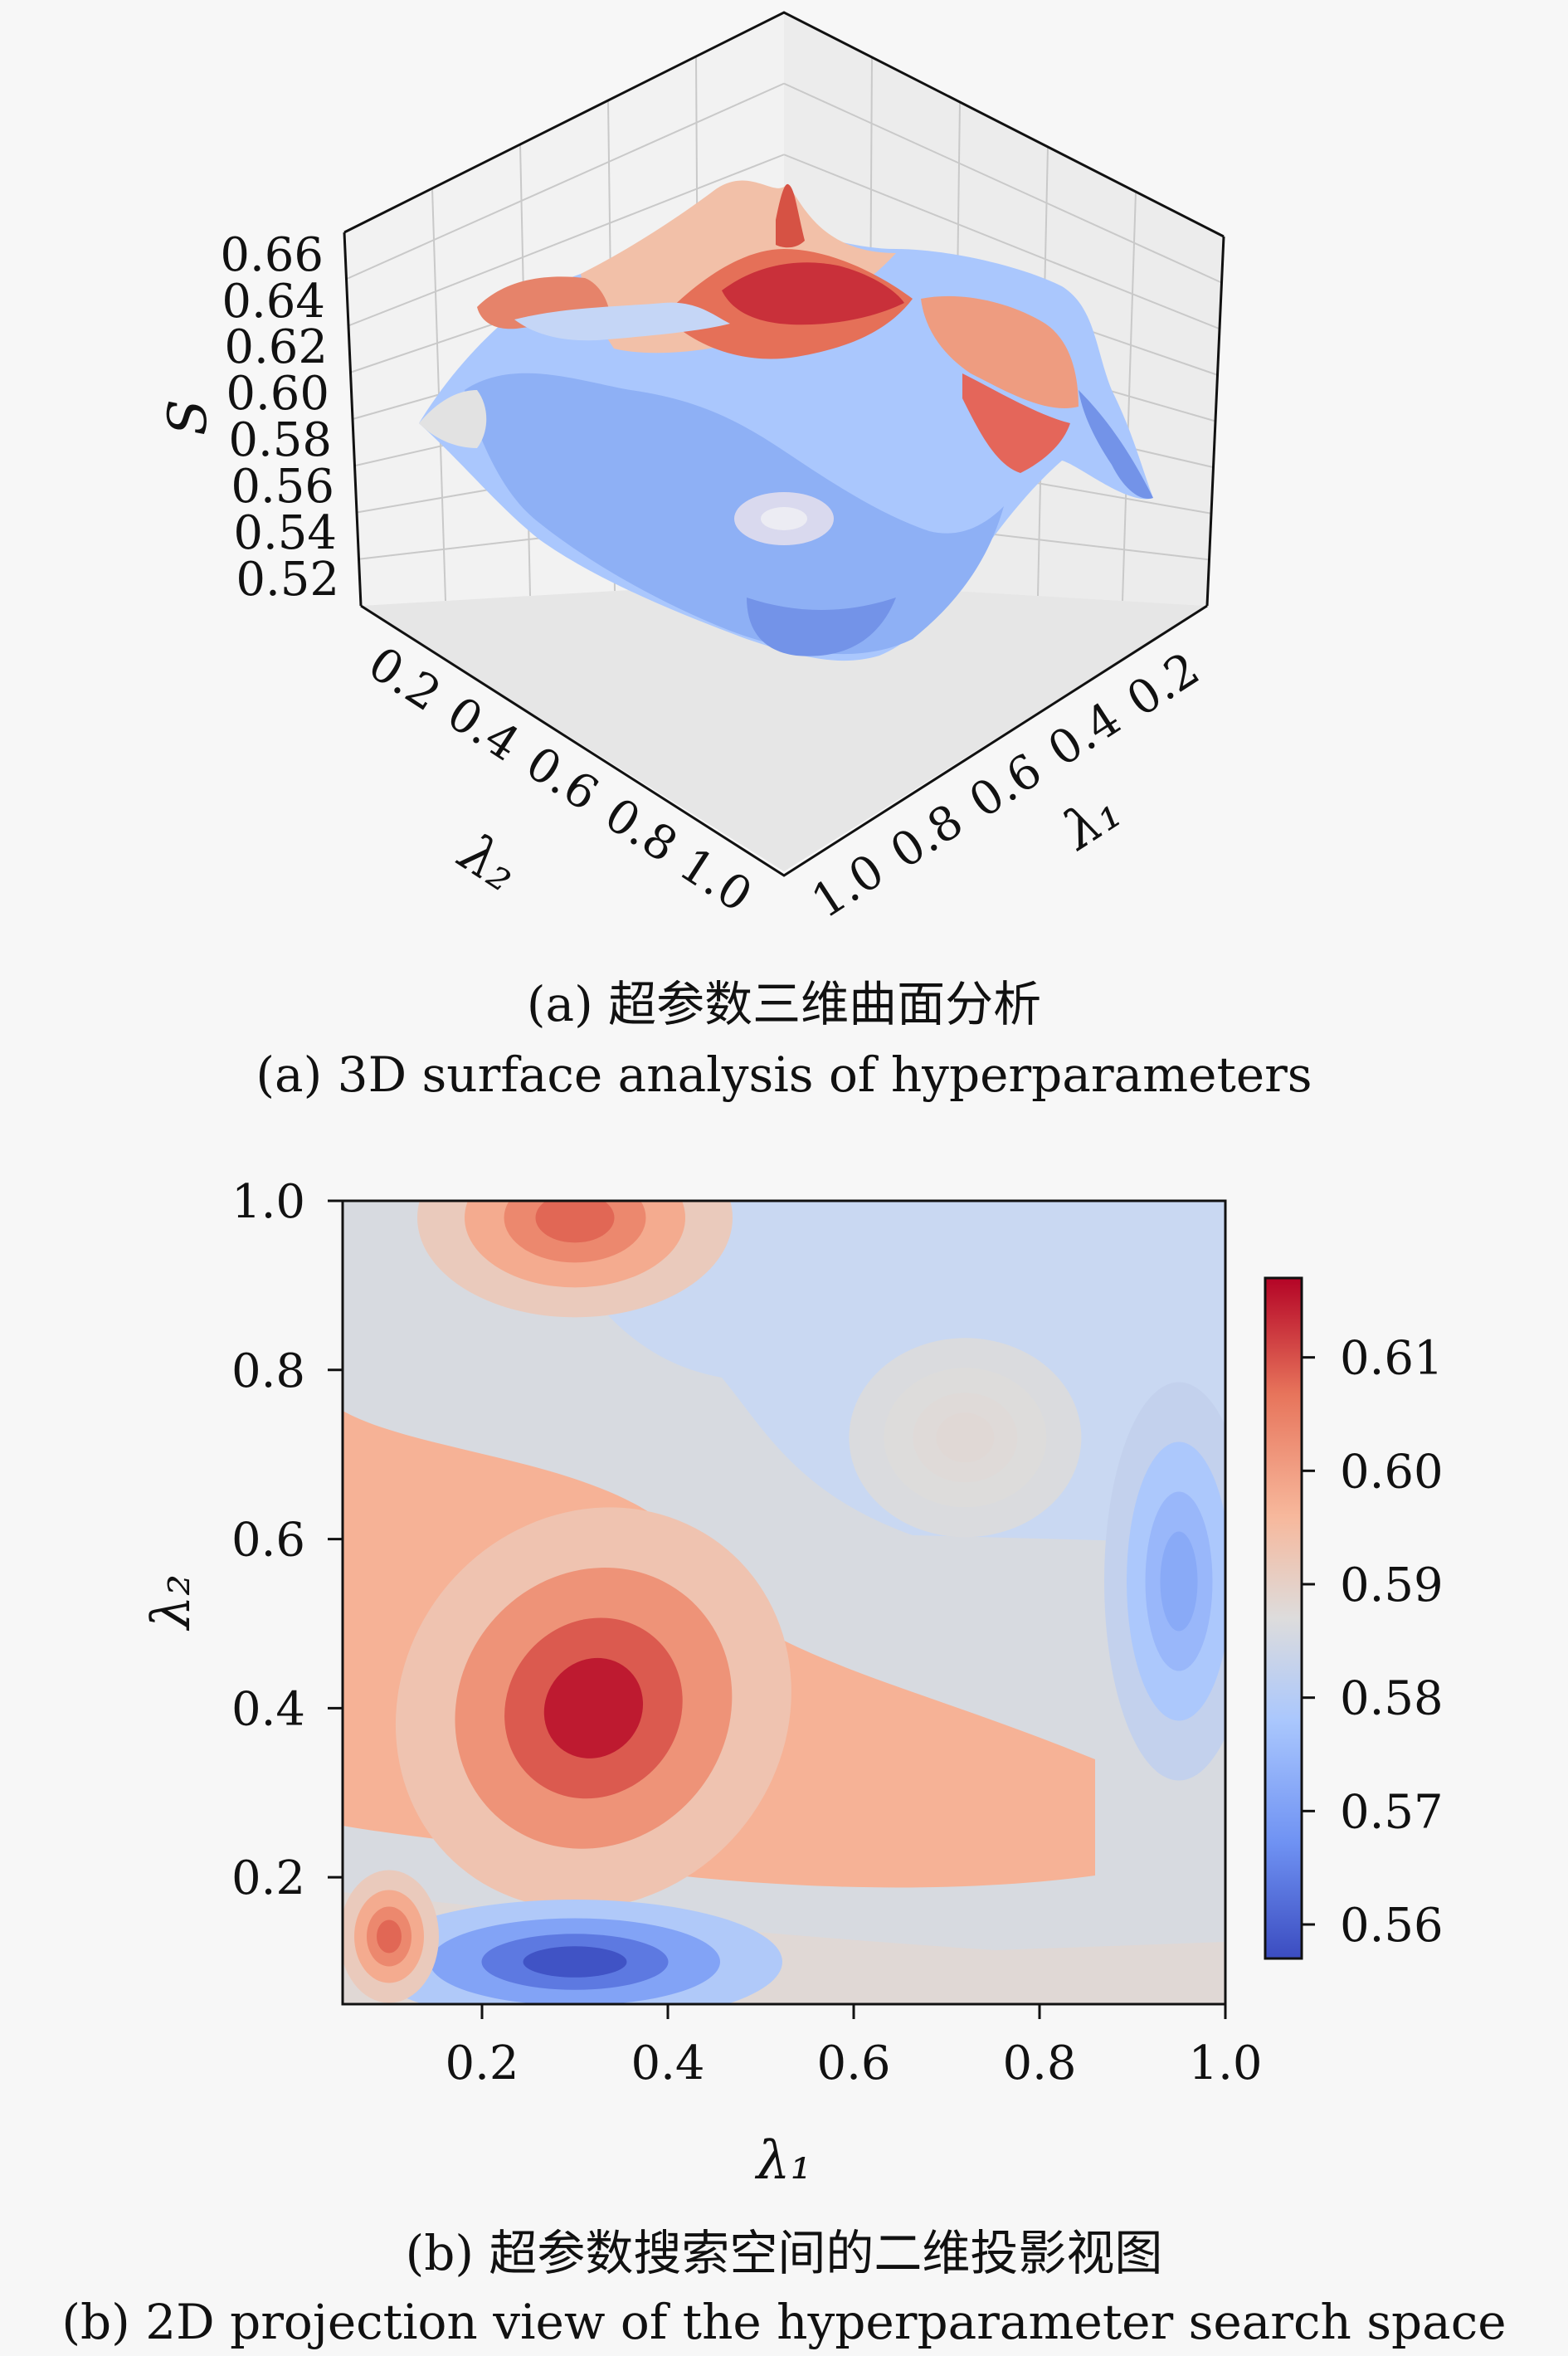 This screenshot has width=1568, height=2356. I want to click on caption-b-zh: (b) 超参数搜索空间的二维投影视图, so click(784, 2253).